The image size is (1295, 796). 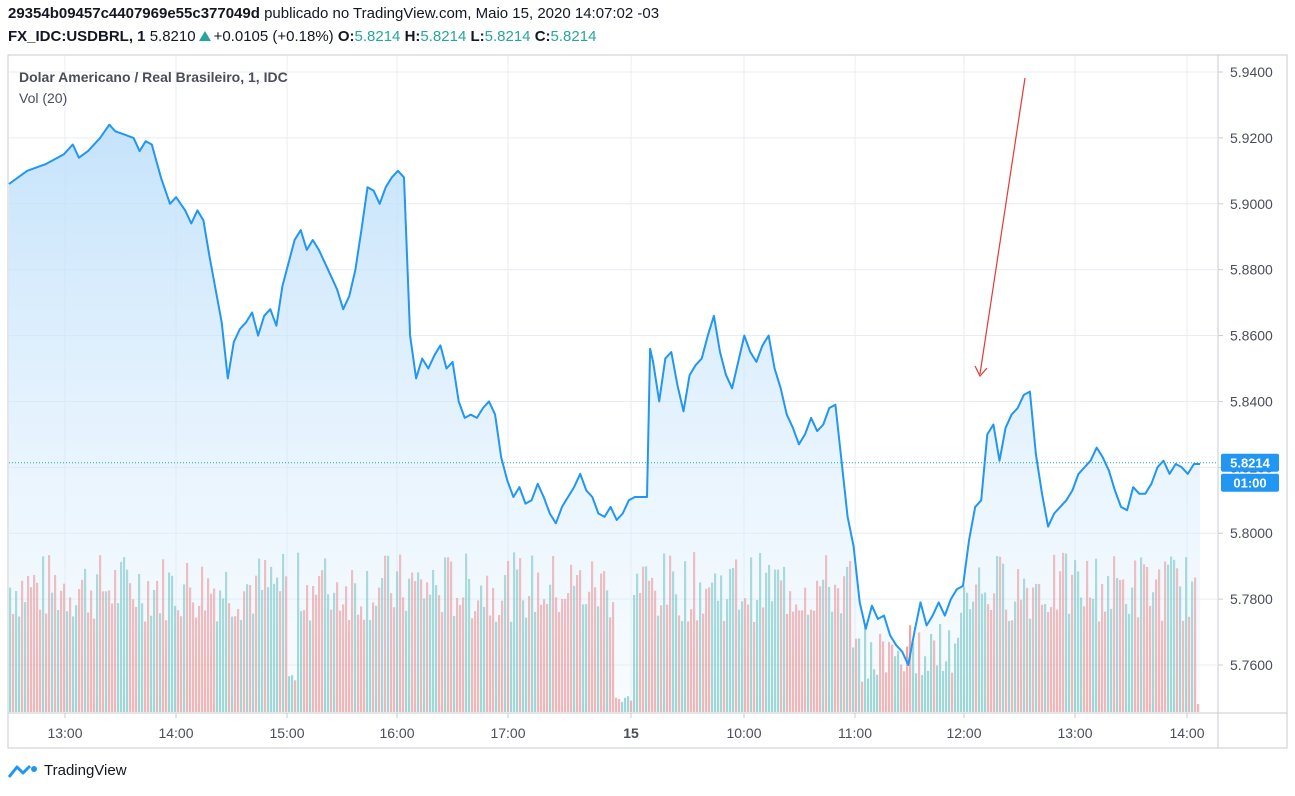 What do you see at coordinates (412, 36) in the screenshot?
I see `high-label: H:` at bounding box center [412, 36].